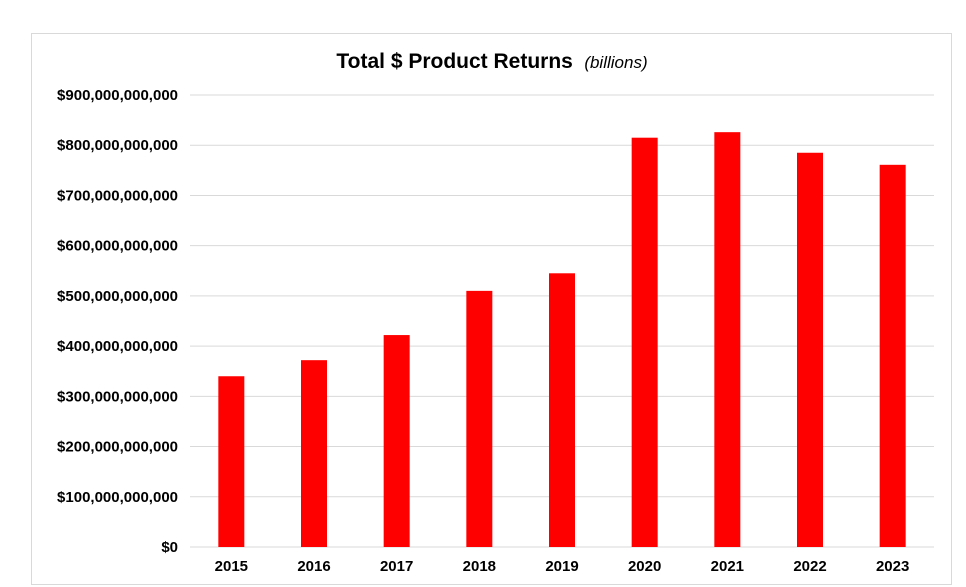 This screenshot has width=966, height=587. What do you see at coordinates (231, 566) in the screenshot?
I see `x-tick-label: 2015` at bounding box center [231, 566].